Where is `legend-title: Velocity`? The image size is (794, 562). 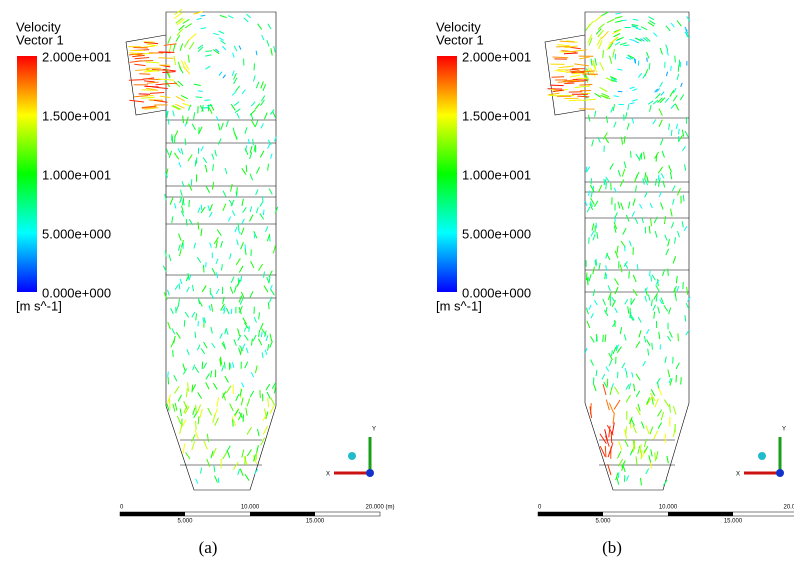
legend-title: Velocity is located at coordinates (38, 26).